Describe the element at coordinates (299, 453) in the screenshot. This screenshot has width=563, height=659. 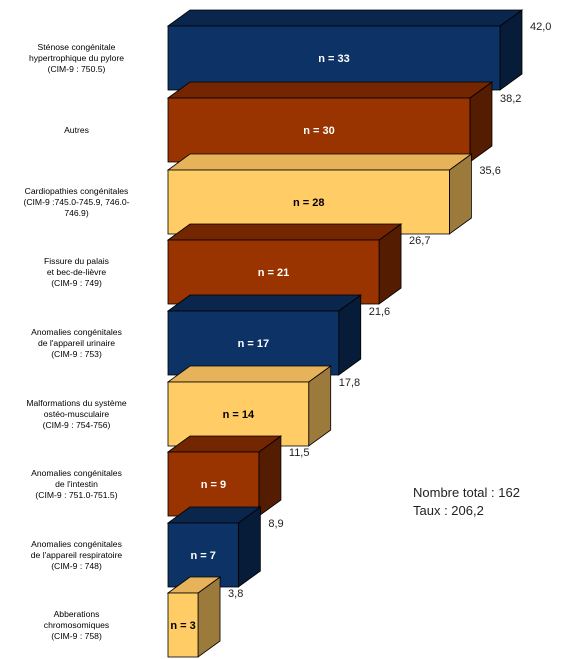
I see `bar-value-label: 11,5` at that location.